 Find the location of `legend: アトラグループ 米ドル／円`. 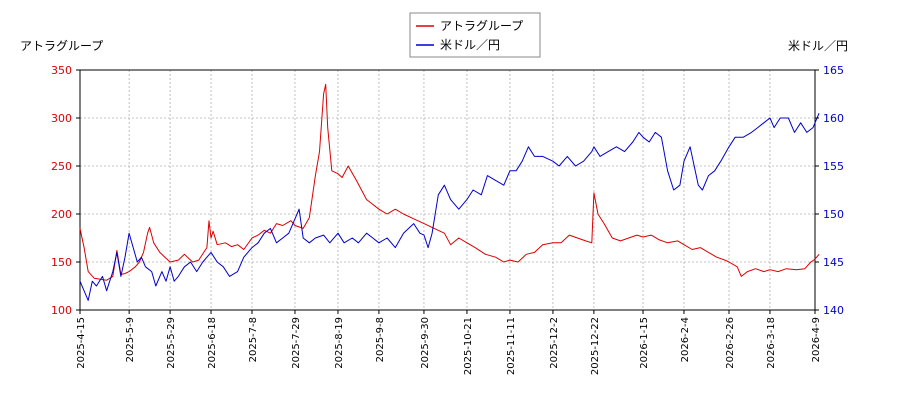

legend: アトラグループ 米ドル／円 is located at coordinates (475, 35).